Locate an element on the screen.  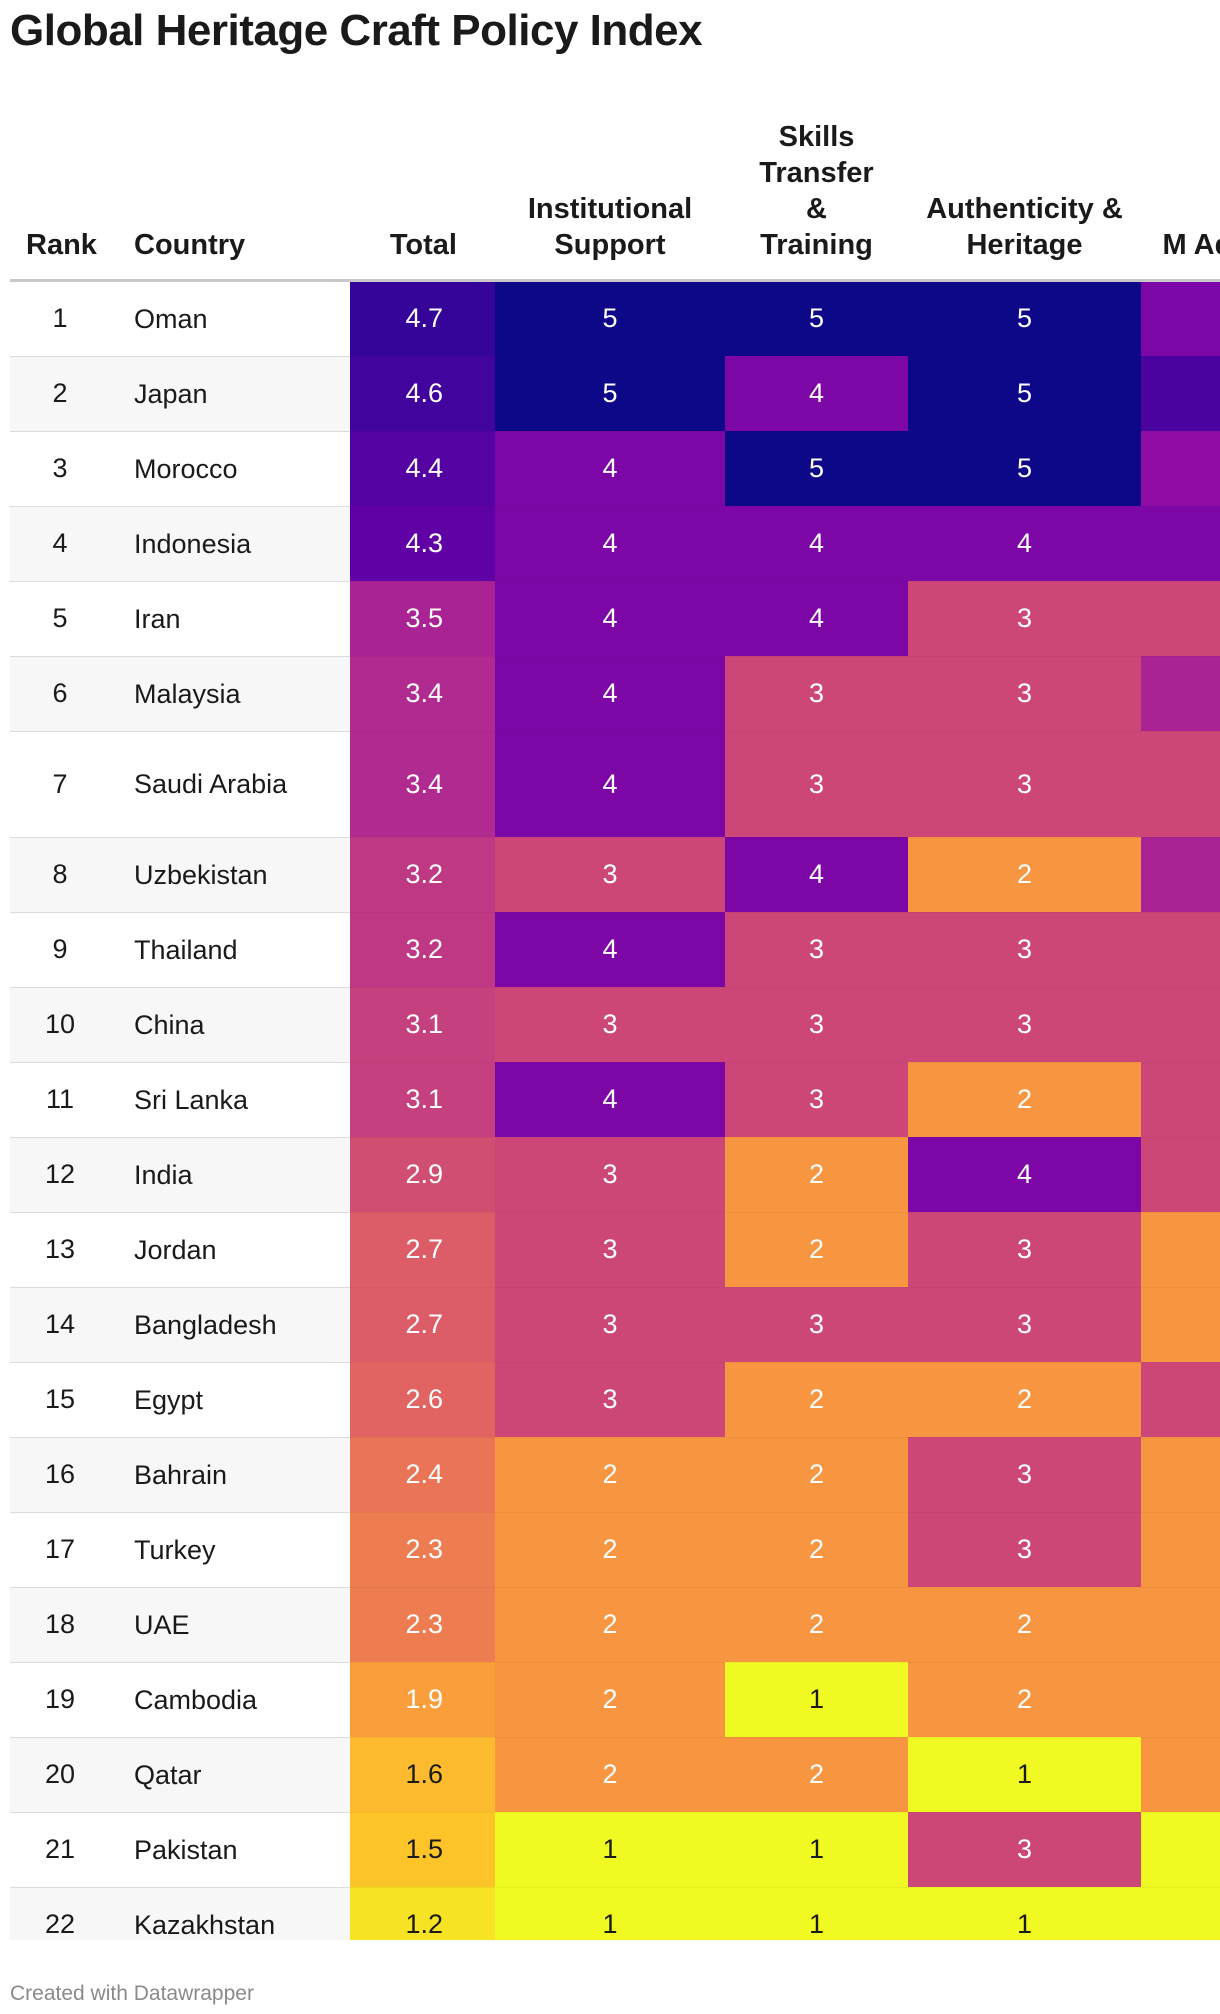
total-cell: 3.5 is located at coordinates (422, 619).